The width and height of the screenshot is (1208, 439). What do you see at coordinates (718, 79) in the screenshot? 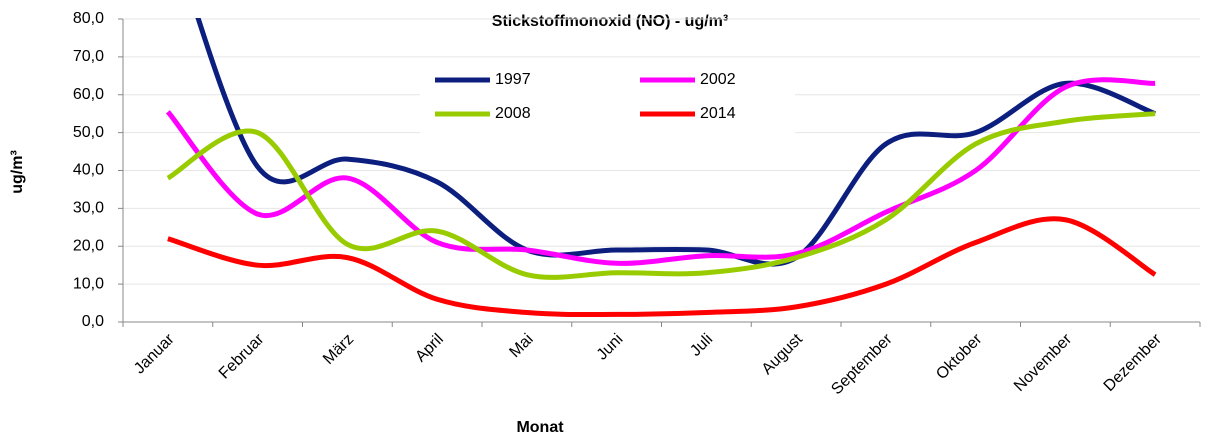
I see `legend-label: 2002` at bounding box center [718, 79].